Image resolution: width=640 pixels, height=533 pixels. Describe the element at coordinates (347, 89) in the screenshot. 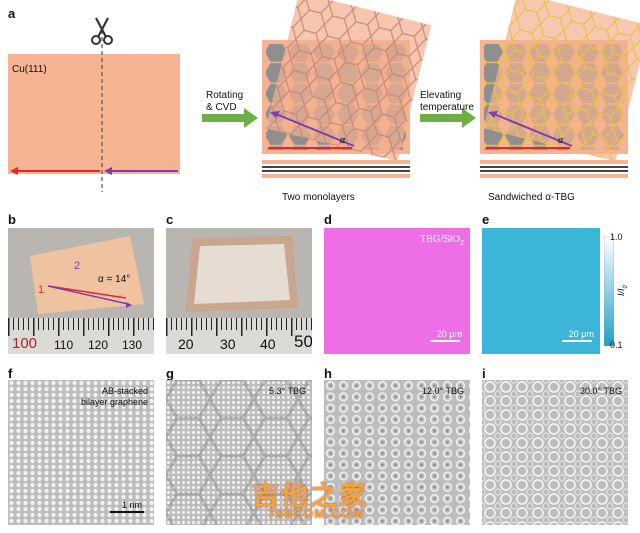

I see `two-monolayers-schematic` at that location.